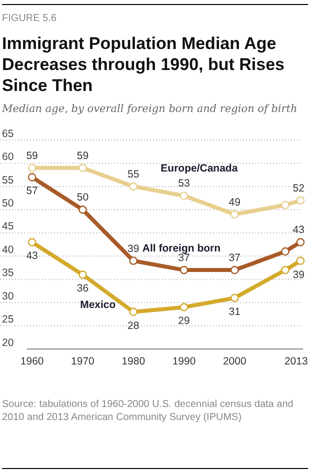  Describe the element at coordinates (184, 361) in the screenshot. I see `x-tick-label: 1990` at that location.